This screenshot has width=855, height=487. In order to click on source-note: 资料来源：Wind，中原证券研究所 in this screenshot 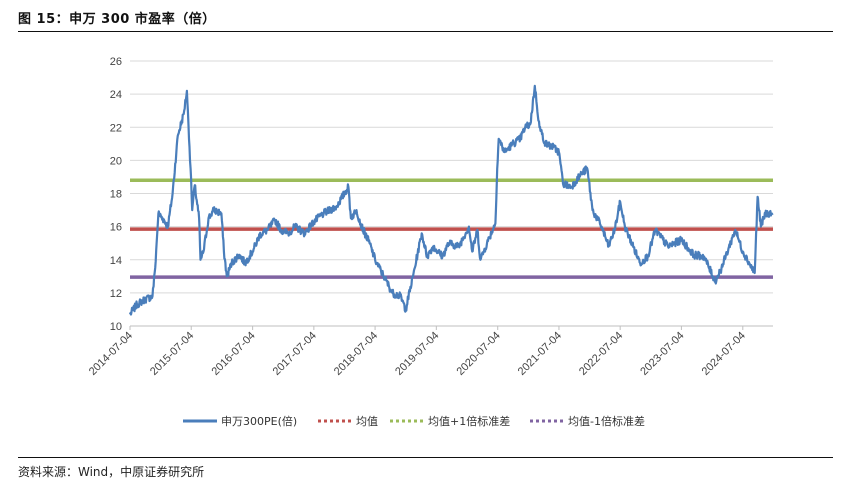, I will do `click(111, 472)`.